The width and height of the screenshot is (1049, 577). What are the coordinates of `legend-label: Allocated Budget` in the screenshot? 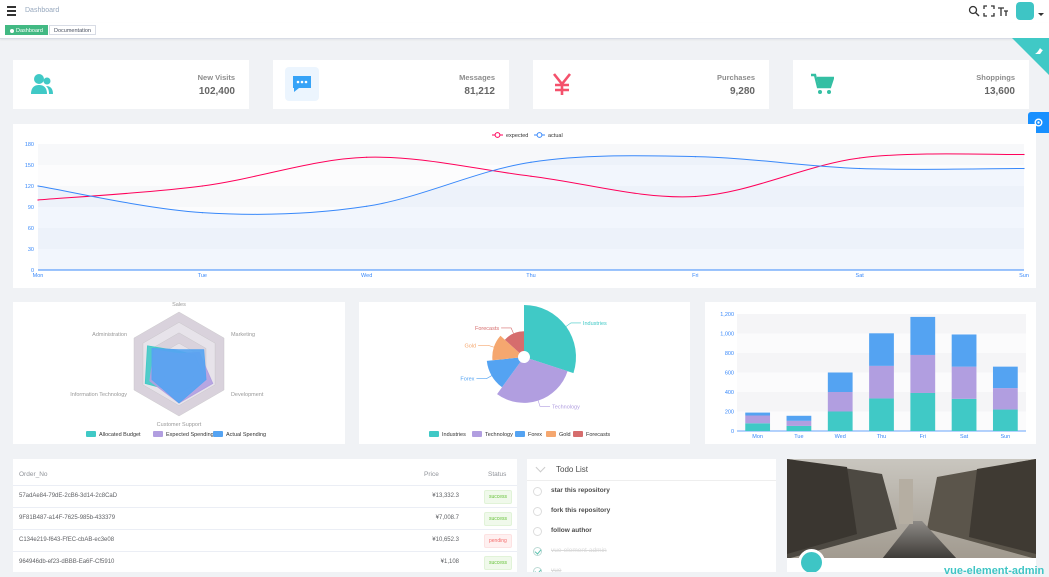 It's located at (120, 435).